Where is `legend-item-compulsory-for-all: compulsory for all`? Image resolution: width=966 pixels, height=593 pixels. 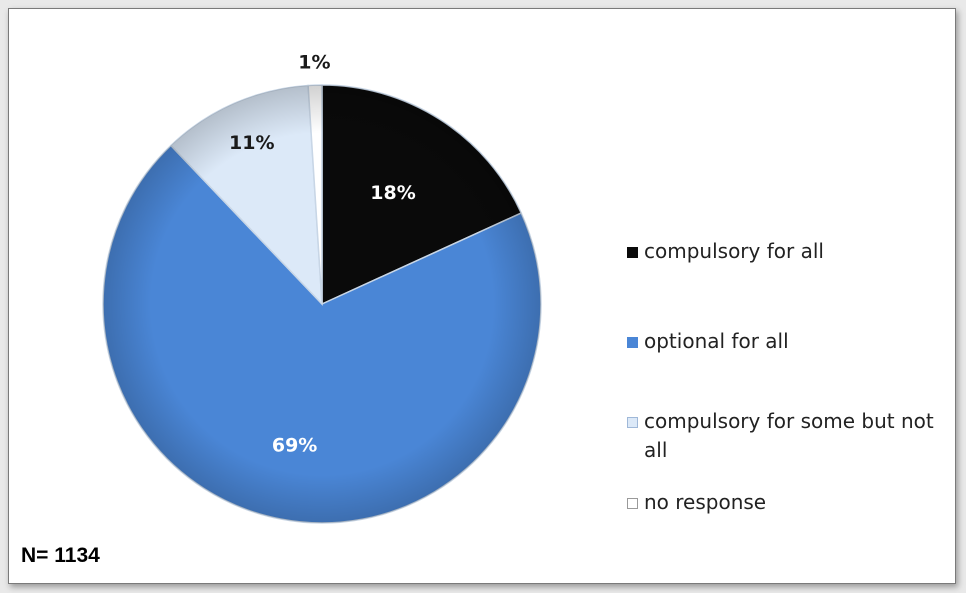 legend-item-compulsory-for-all: compulsory for all is located at coordinates (785, 251).